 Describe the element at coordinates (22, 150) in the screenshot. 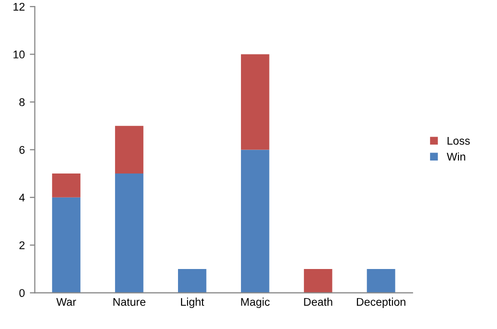

I see `y-tick-label: 6` at that location.